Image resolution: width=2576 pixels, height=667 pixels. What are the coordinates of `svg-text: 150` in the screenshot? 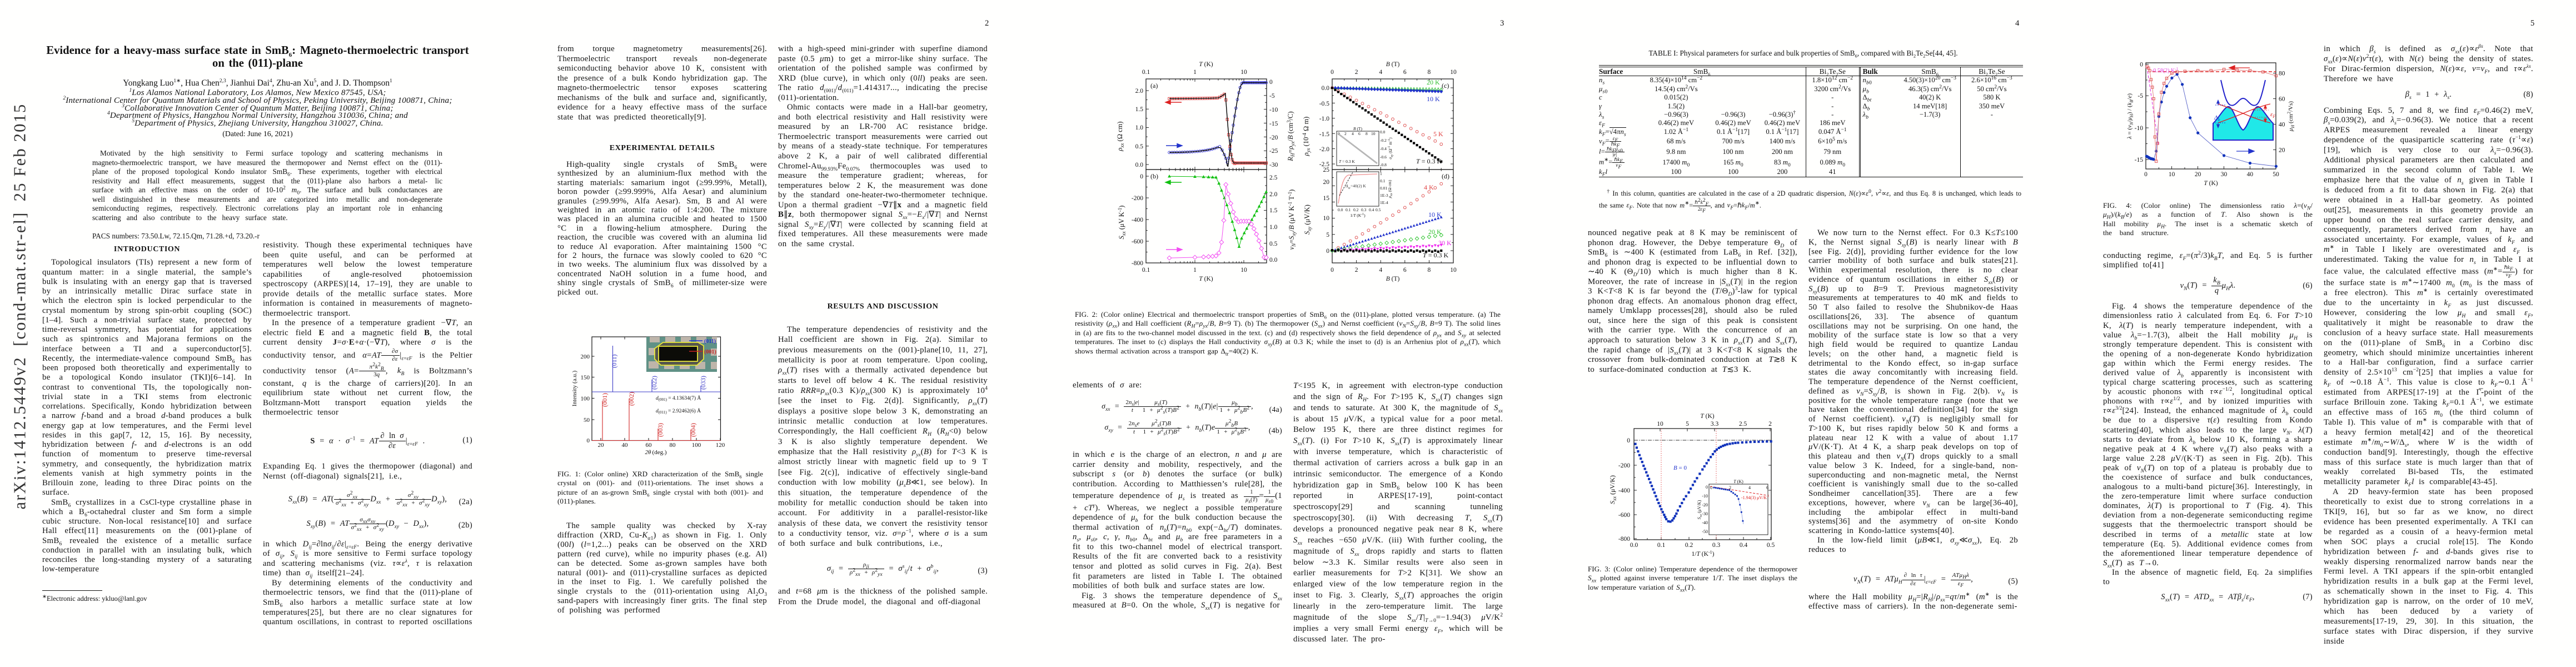 It's located at (585, 378).